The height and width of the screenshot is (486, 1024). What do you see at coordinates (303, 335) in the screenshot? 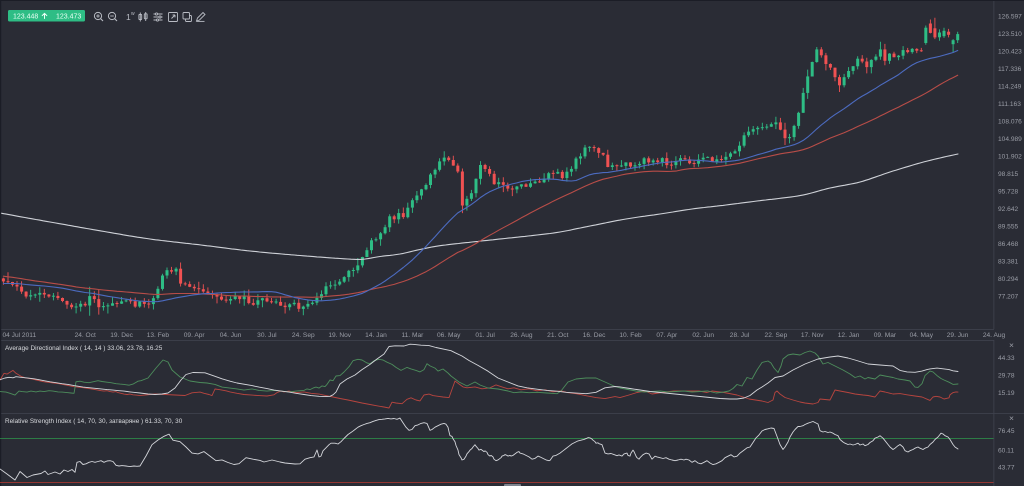
I see `svg-text: 24. Sep` at bounding box center [303, 335].